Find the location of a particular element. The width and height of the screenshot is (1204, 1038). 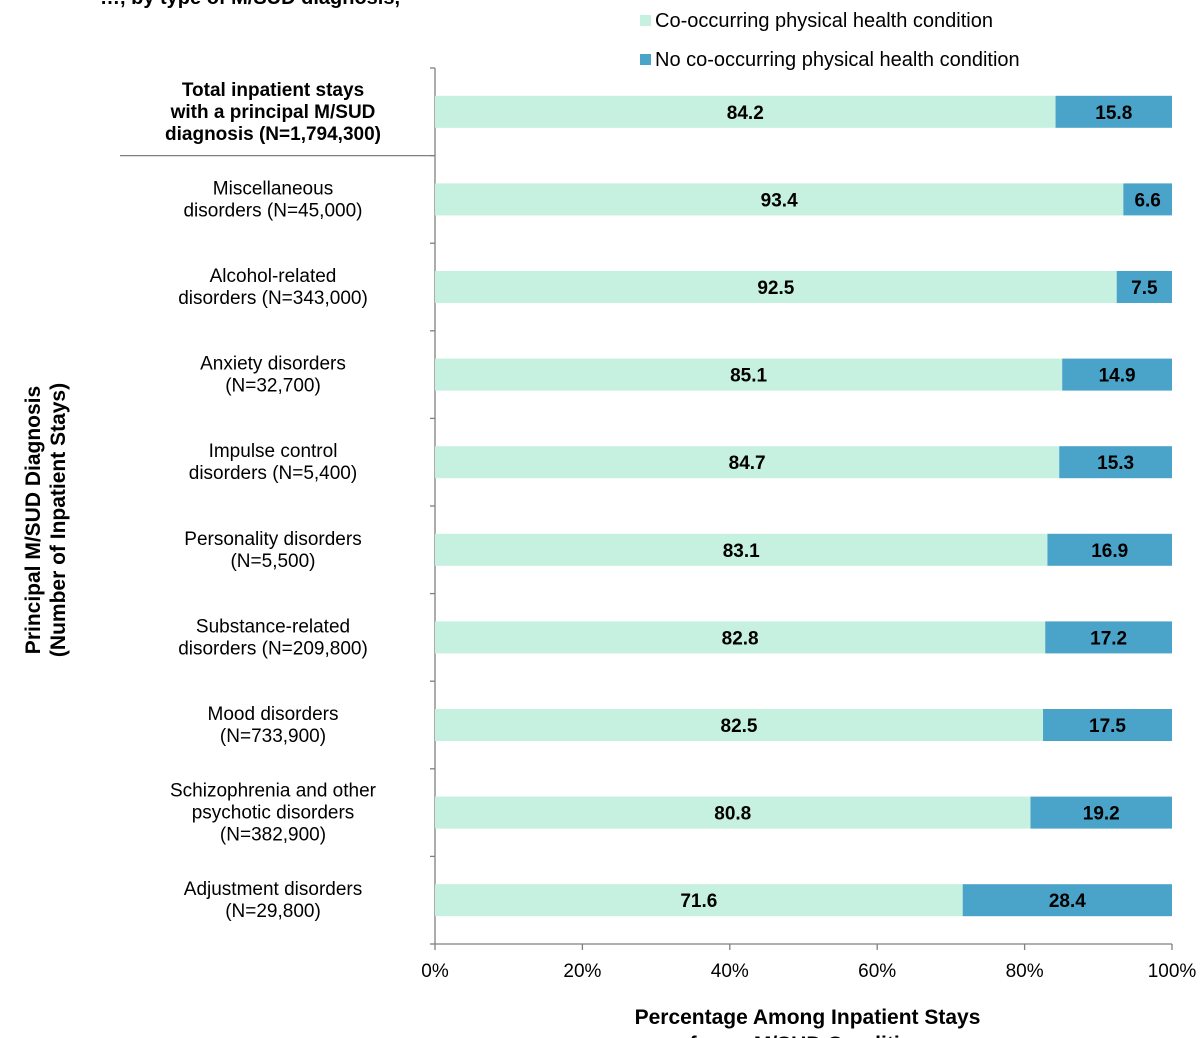

value-label-cooccurring: 82.8 is located at coordinates (740, 638).